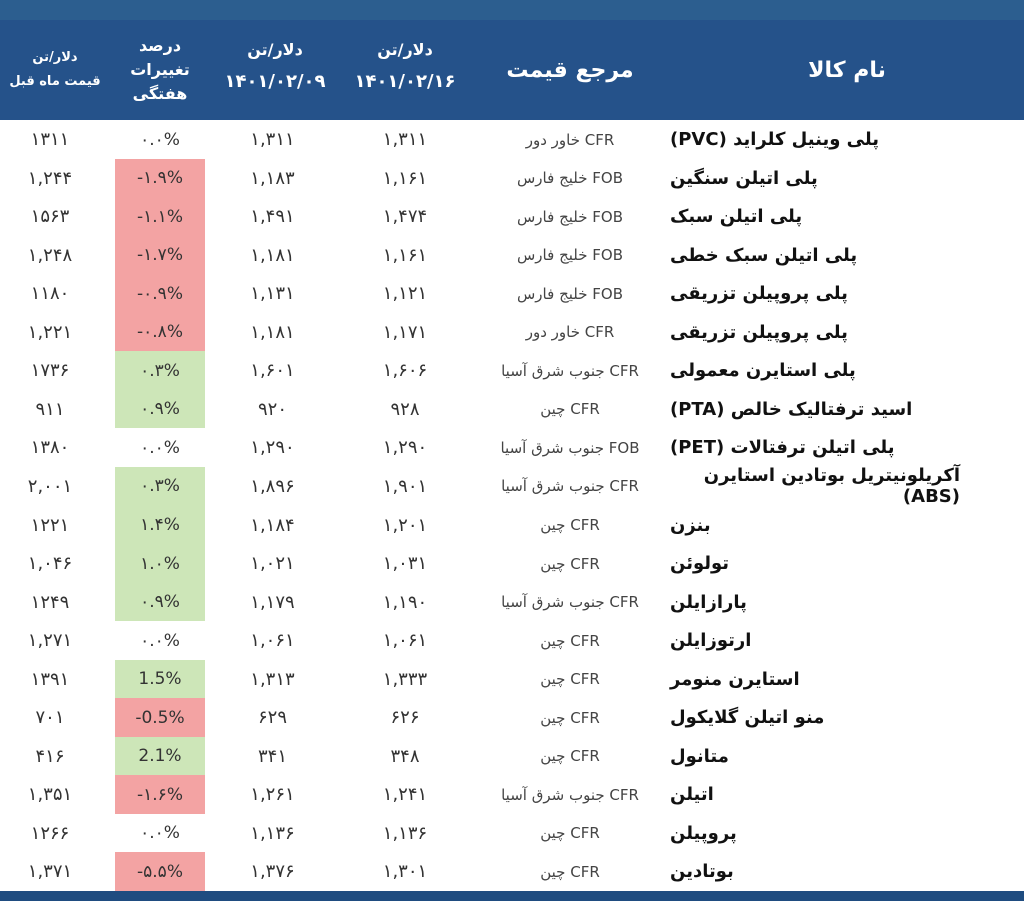 The image size is (1024, 901). I want to click on product-name-cell: آکریلونیتریل بوتادین استایرن (ABS), so click(831, 486).